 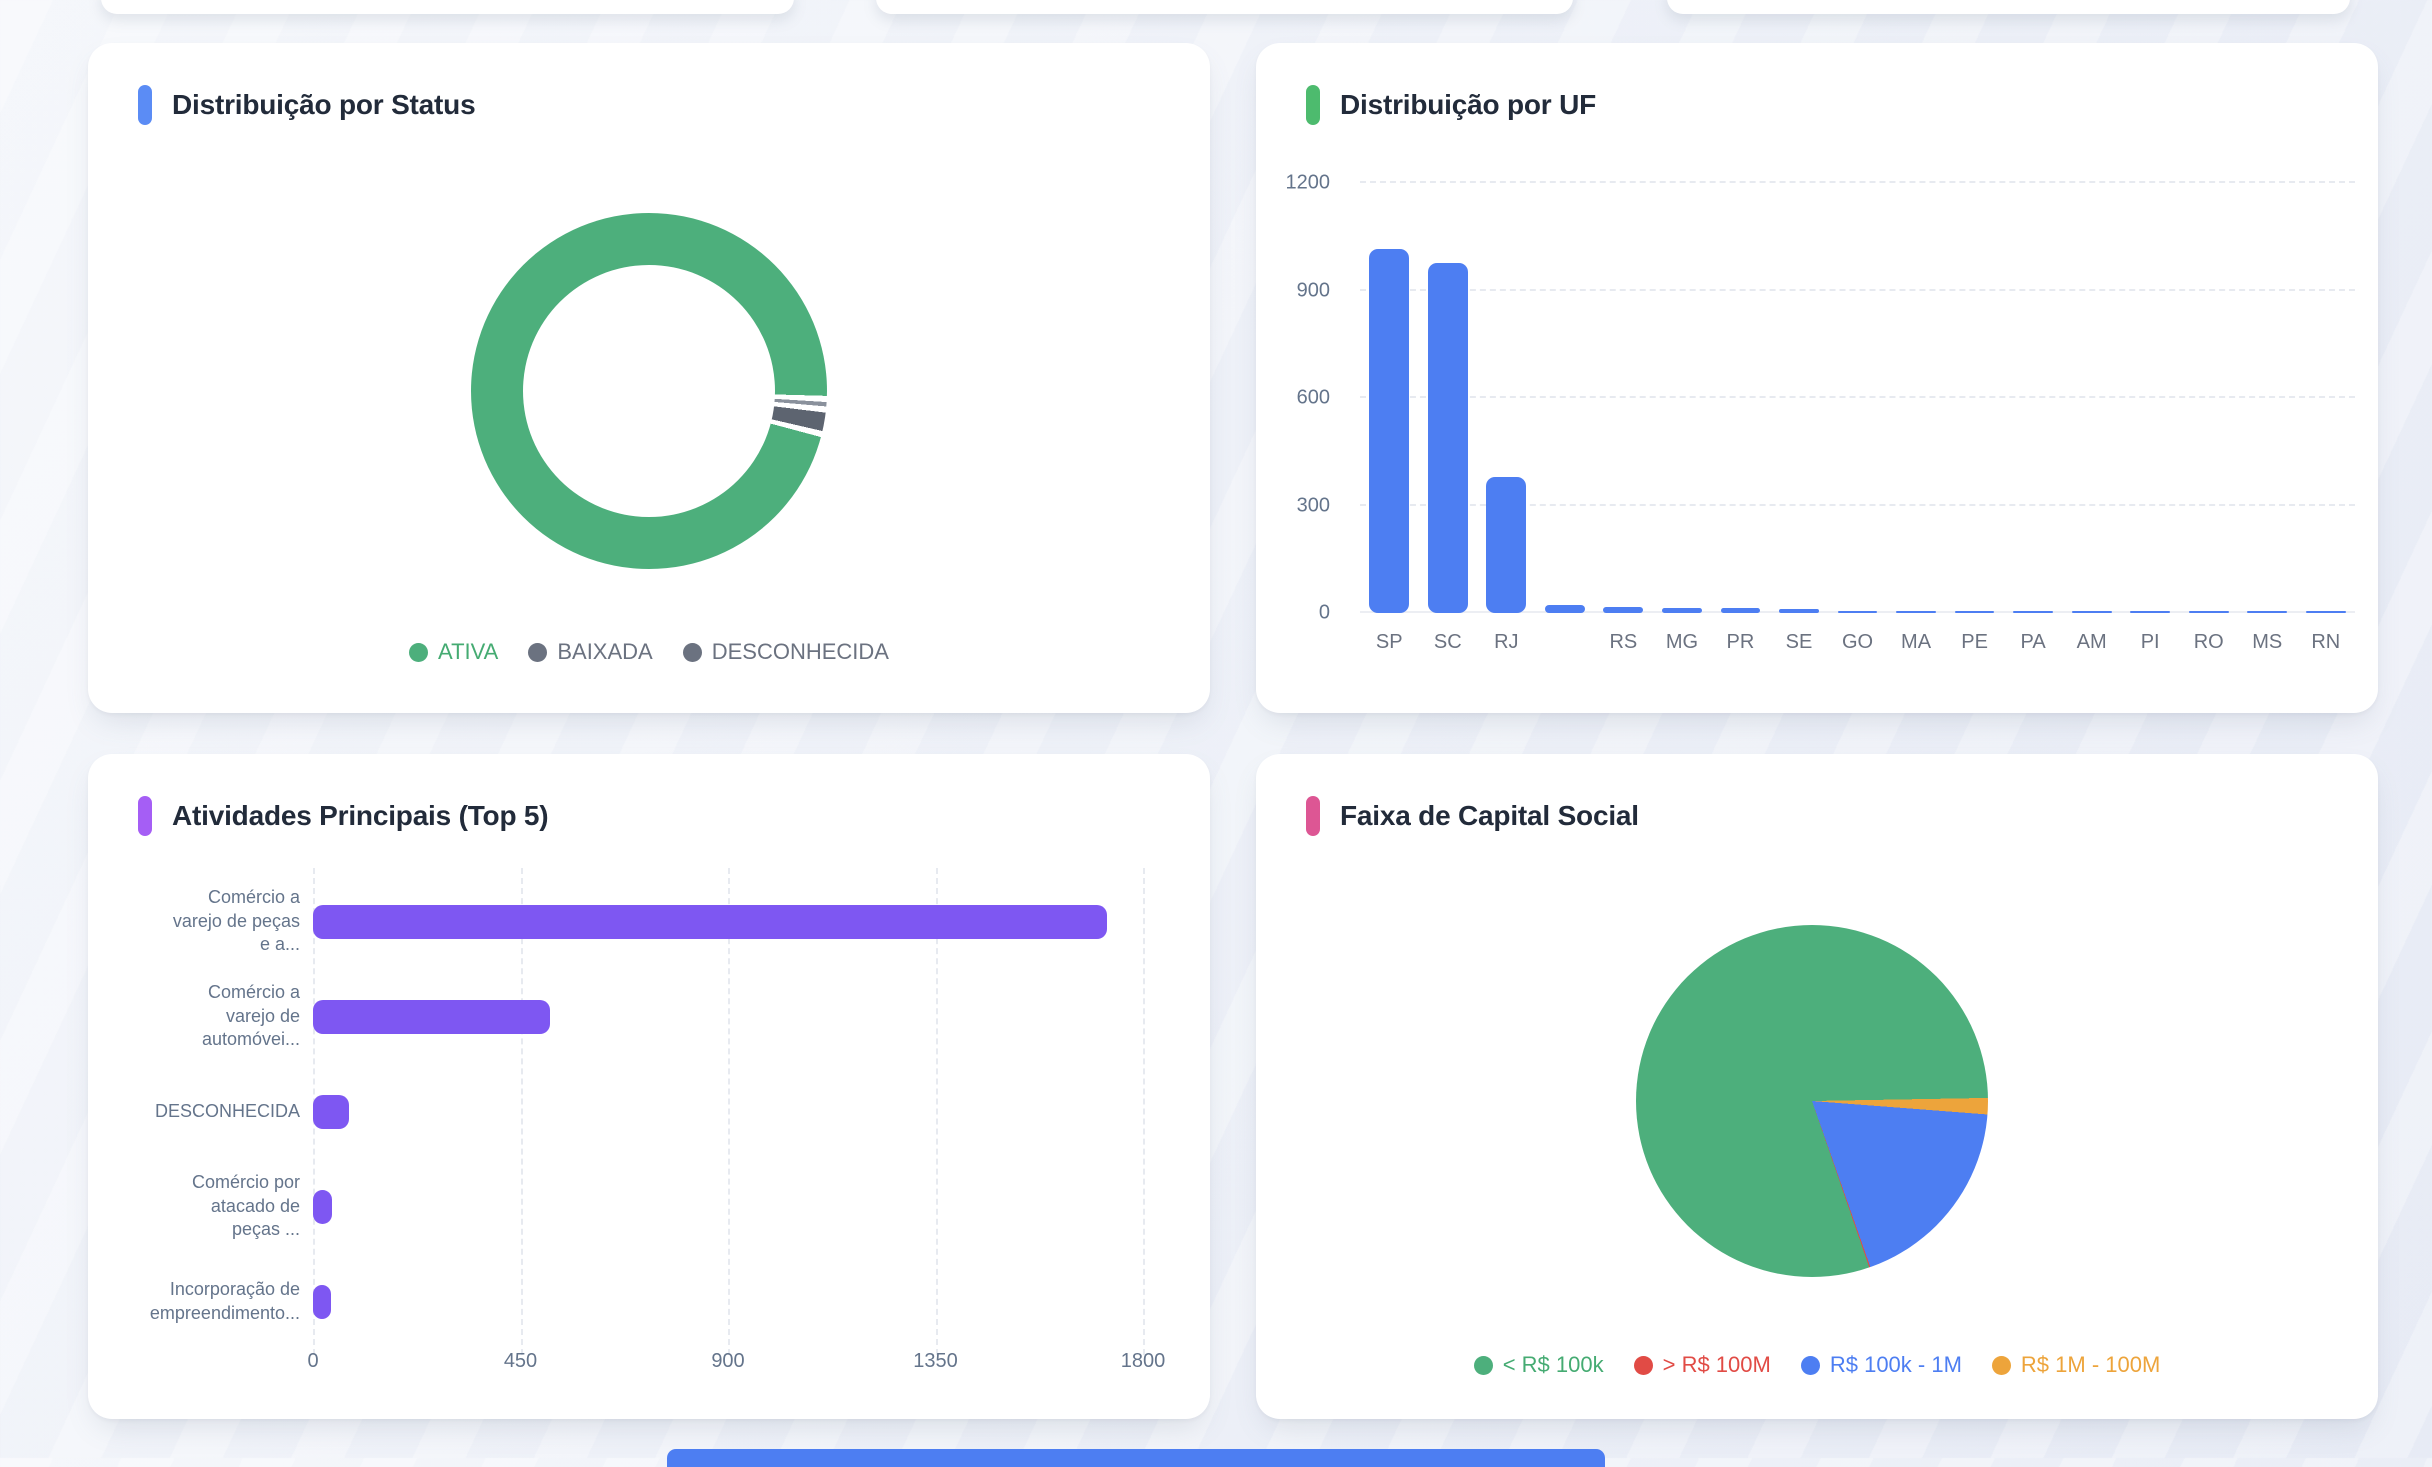 What do you see at coordinates (2325, 612) in the screenshot?
I see `bar-rn` at bounding box center [2325, 612].